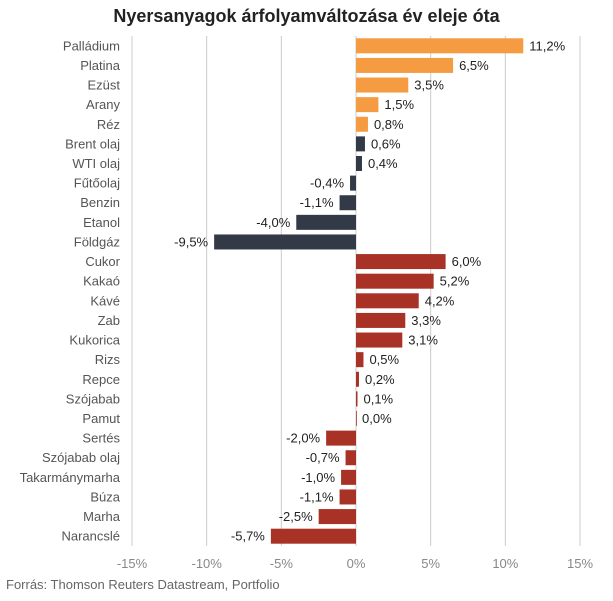 The height and width of the screenshot is (601, 613). Describe the element at coordinates (97, 241) in the screenshot. I see `category-label: Földgáz` at that location.